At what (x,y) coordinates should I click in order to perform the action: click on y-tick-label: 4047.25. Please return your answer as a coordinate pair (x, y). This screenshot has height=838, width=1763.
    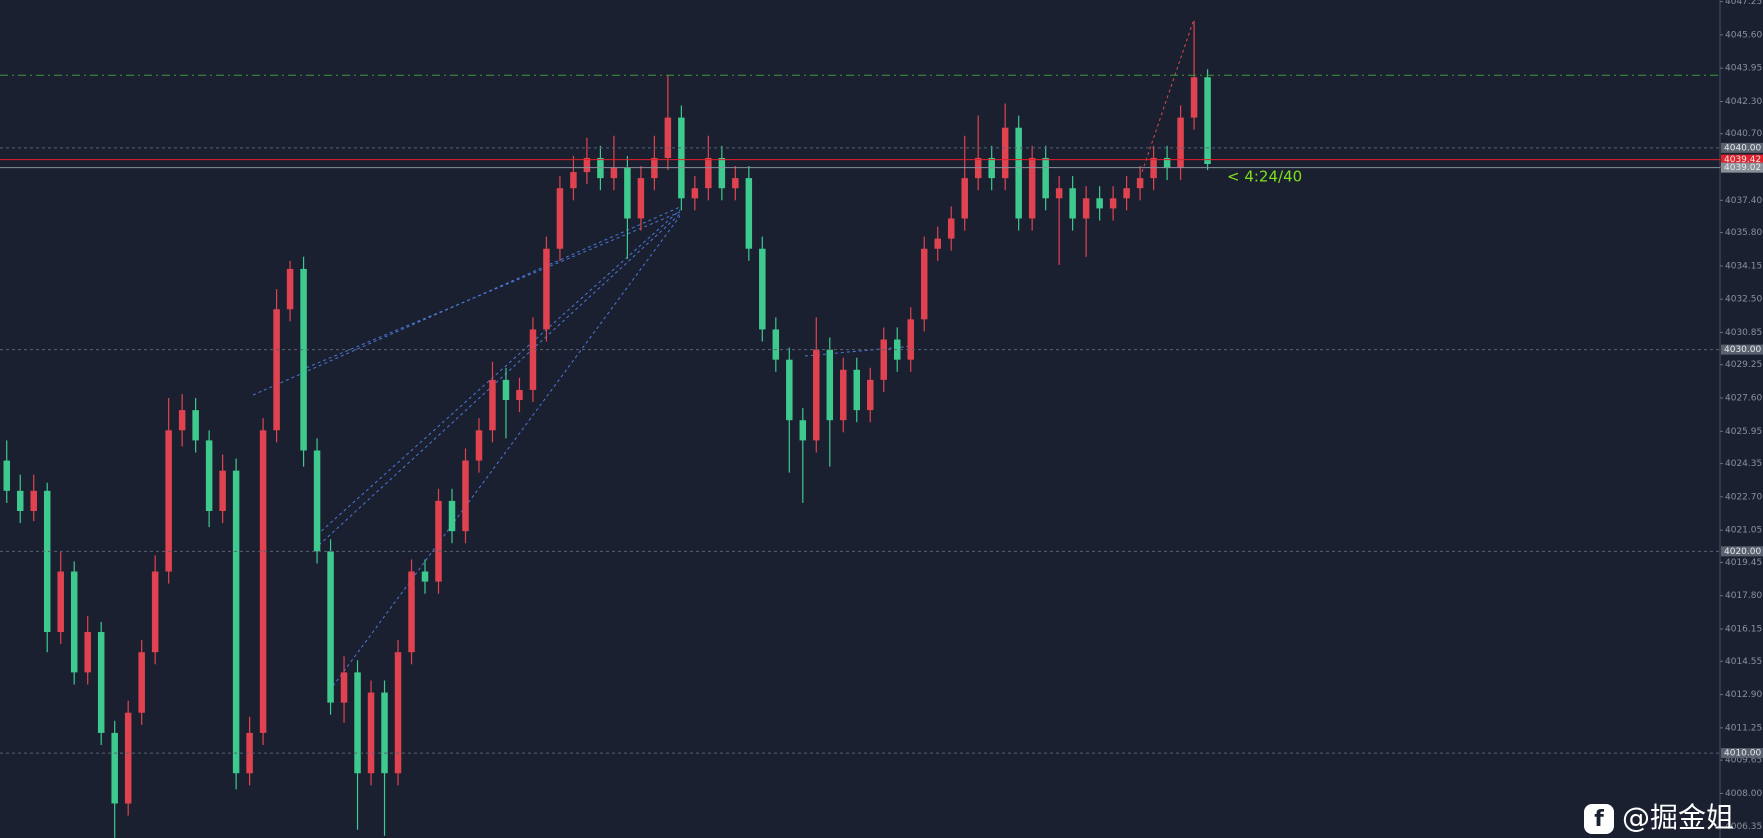
    Looking at the image, I should click on (1743, 3).